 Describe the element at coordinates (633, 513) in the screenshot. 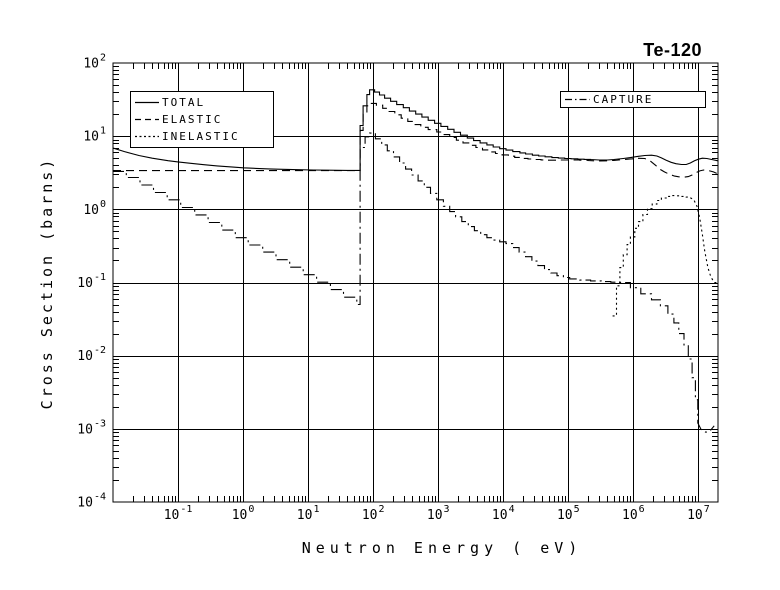

I see `svg-text: 10⁶` at that location.